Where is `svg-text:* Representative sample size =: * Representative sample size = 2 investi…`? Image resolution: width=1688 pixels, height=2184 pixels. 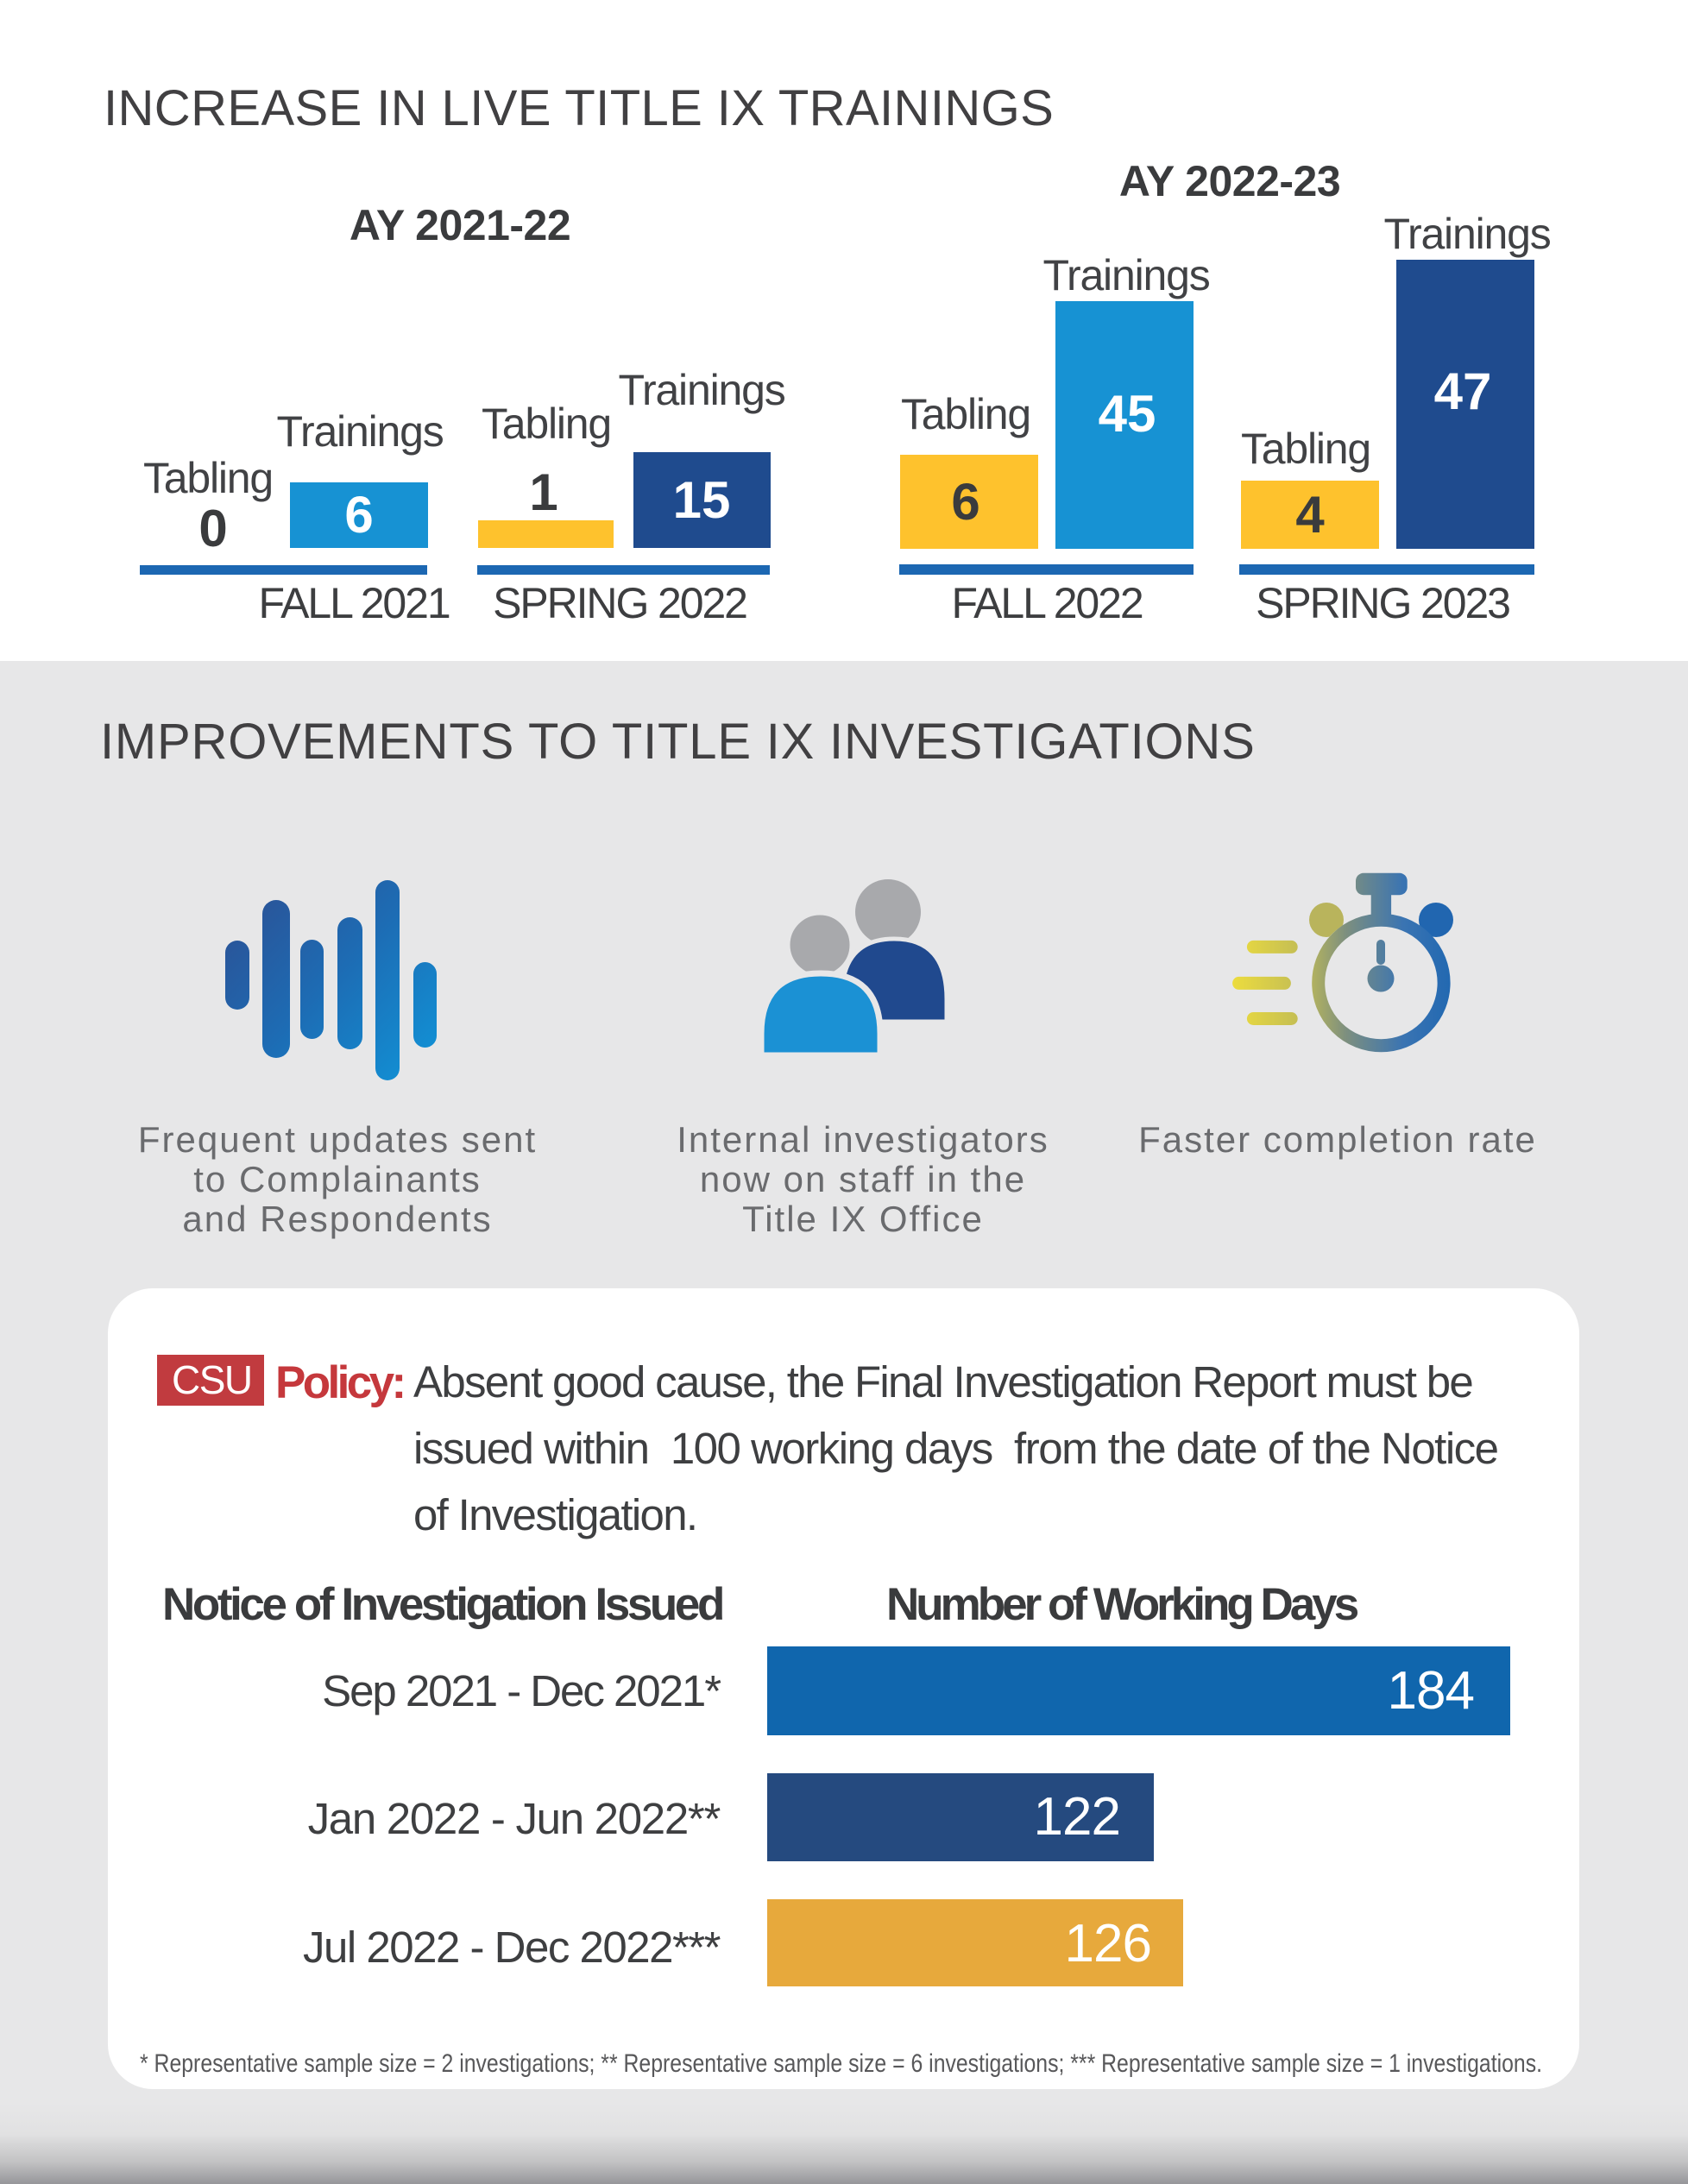 svg-text:* Representative sample size =: * Representative sample size = 2 investi… is located at coordinates (841, 2064).